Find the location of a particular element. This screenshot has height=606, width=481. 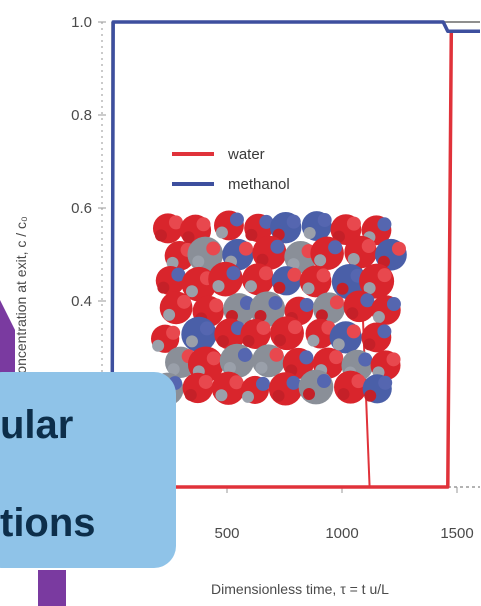

legend: water methanol is located at coordinates (231, 169).